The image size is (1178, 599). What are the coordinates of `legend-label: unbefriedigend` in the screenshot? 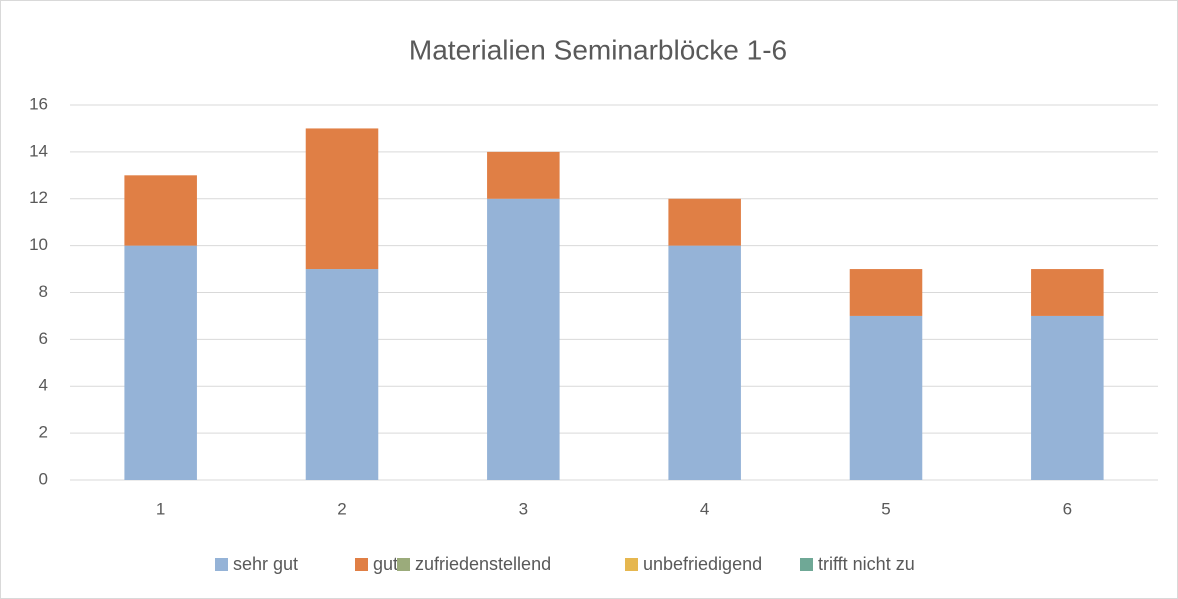 It's located at (702, 564).